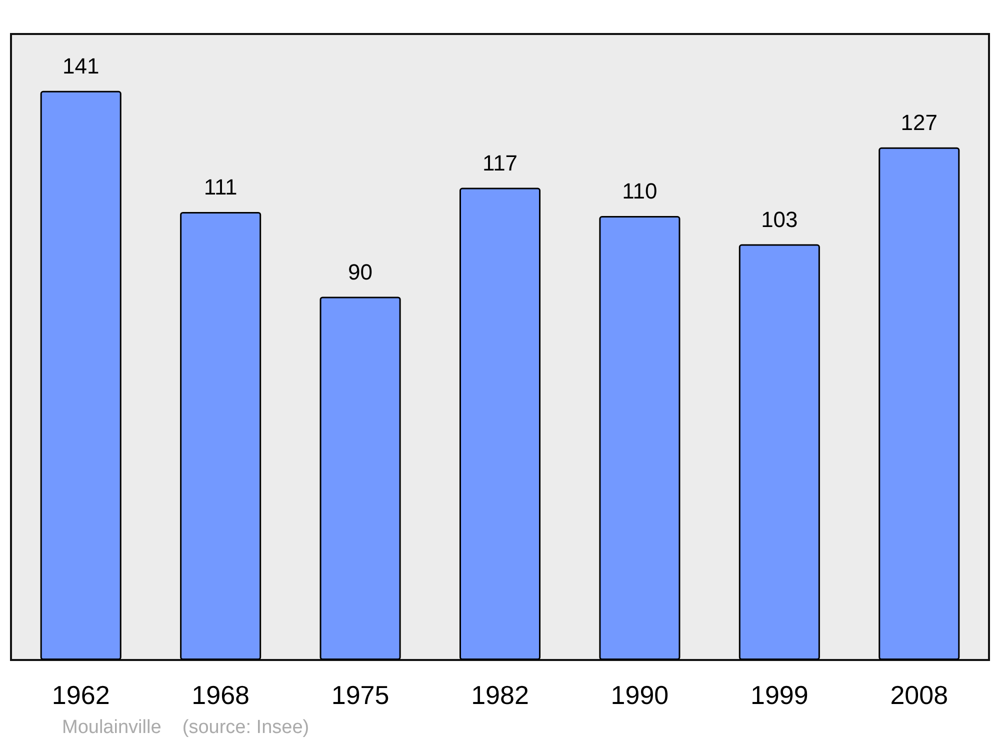  I want to click on x-tick-label: 1962, so click(81, 695).